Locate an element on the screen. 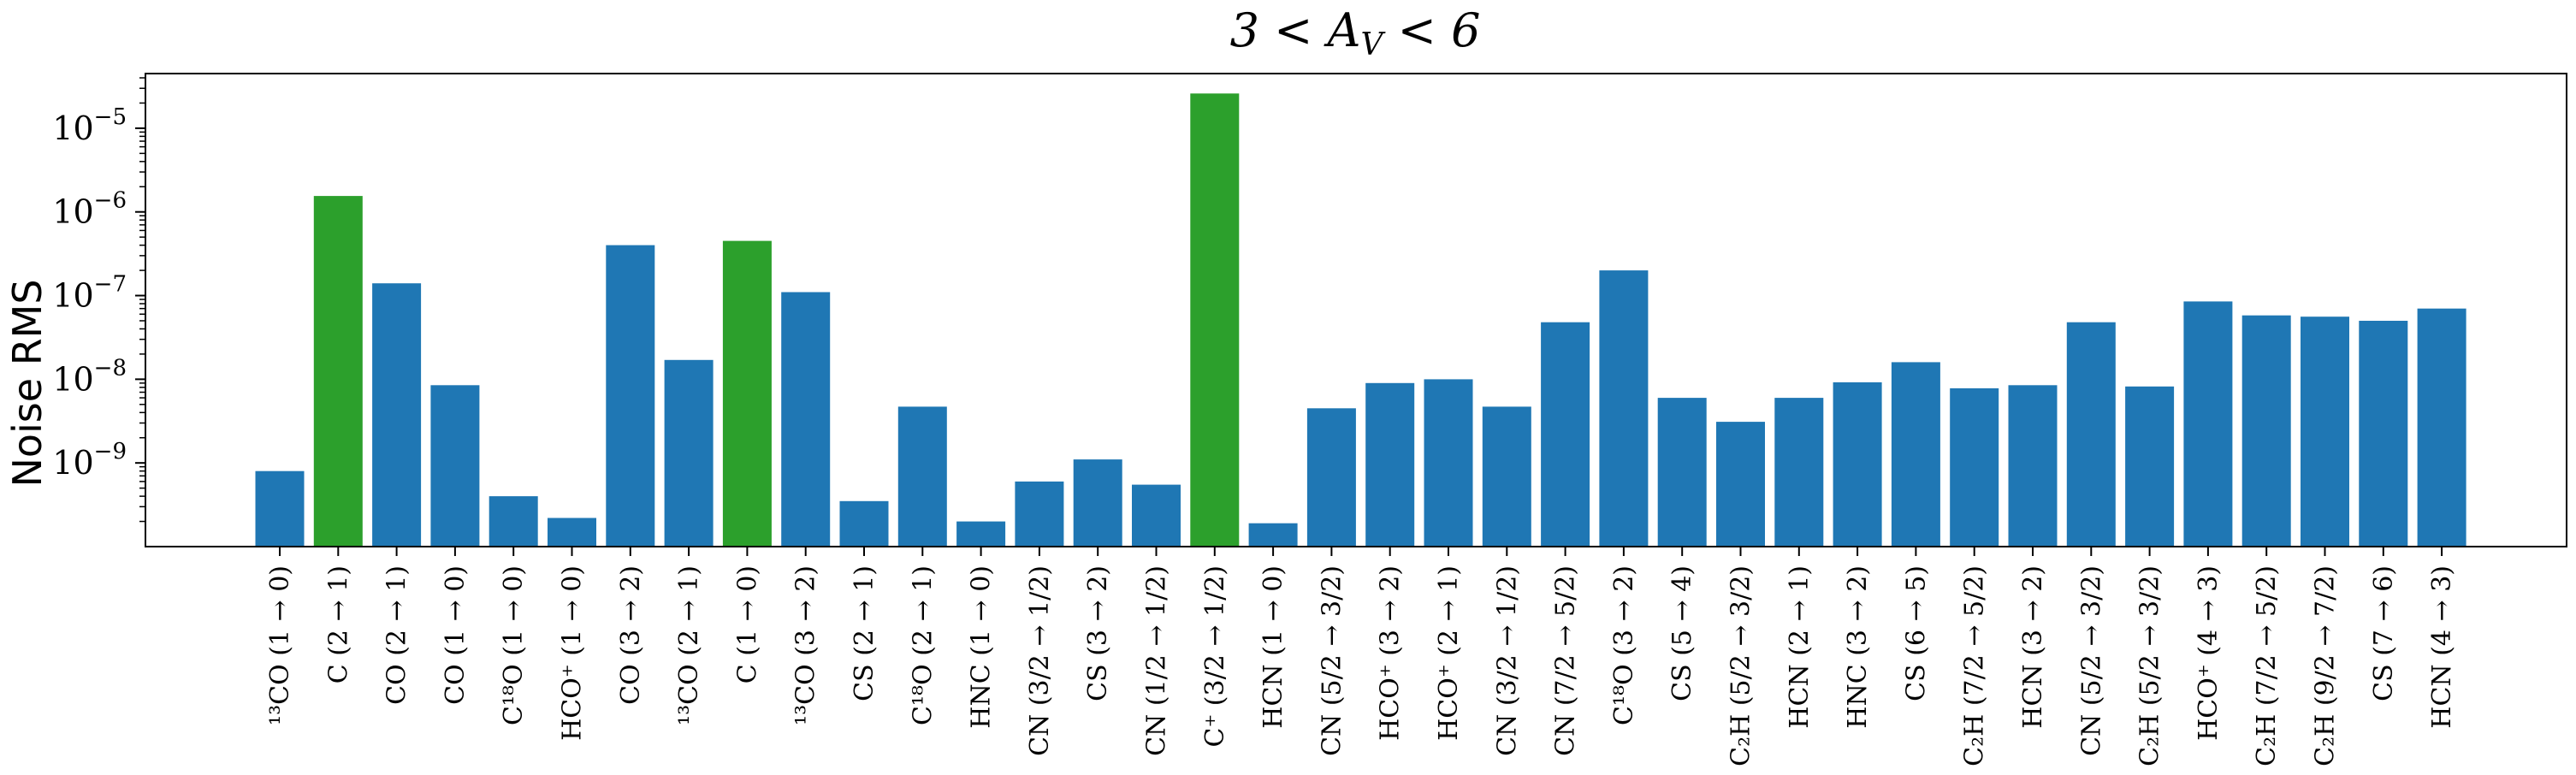 Image resolution: width=2576 pixels, height=775 pixels. x-tick-label: ¹³CO (1 → 0) is located at coordinates (280, 645).